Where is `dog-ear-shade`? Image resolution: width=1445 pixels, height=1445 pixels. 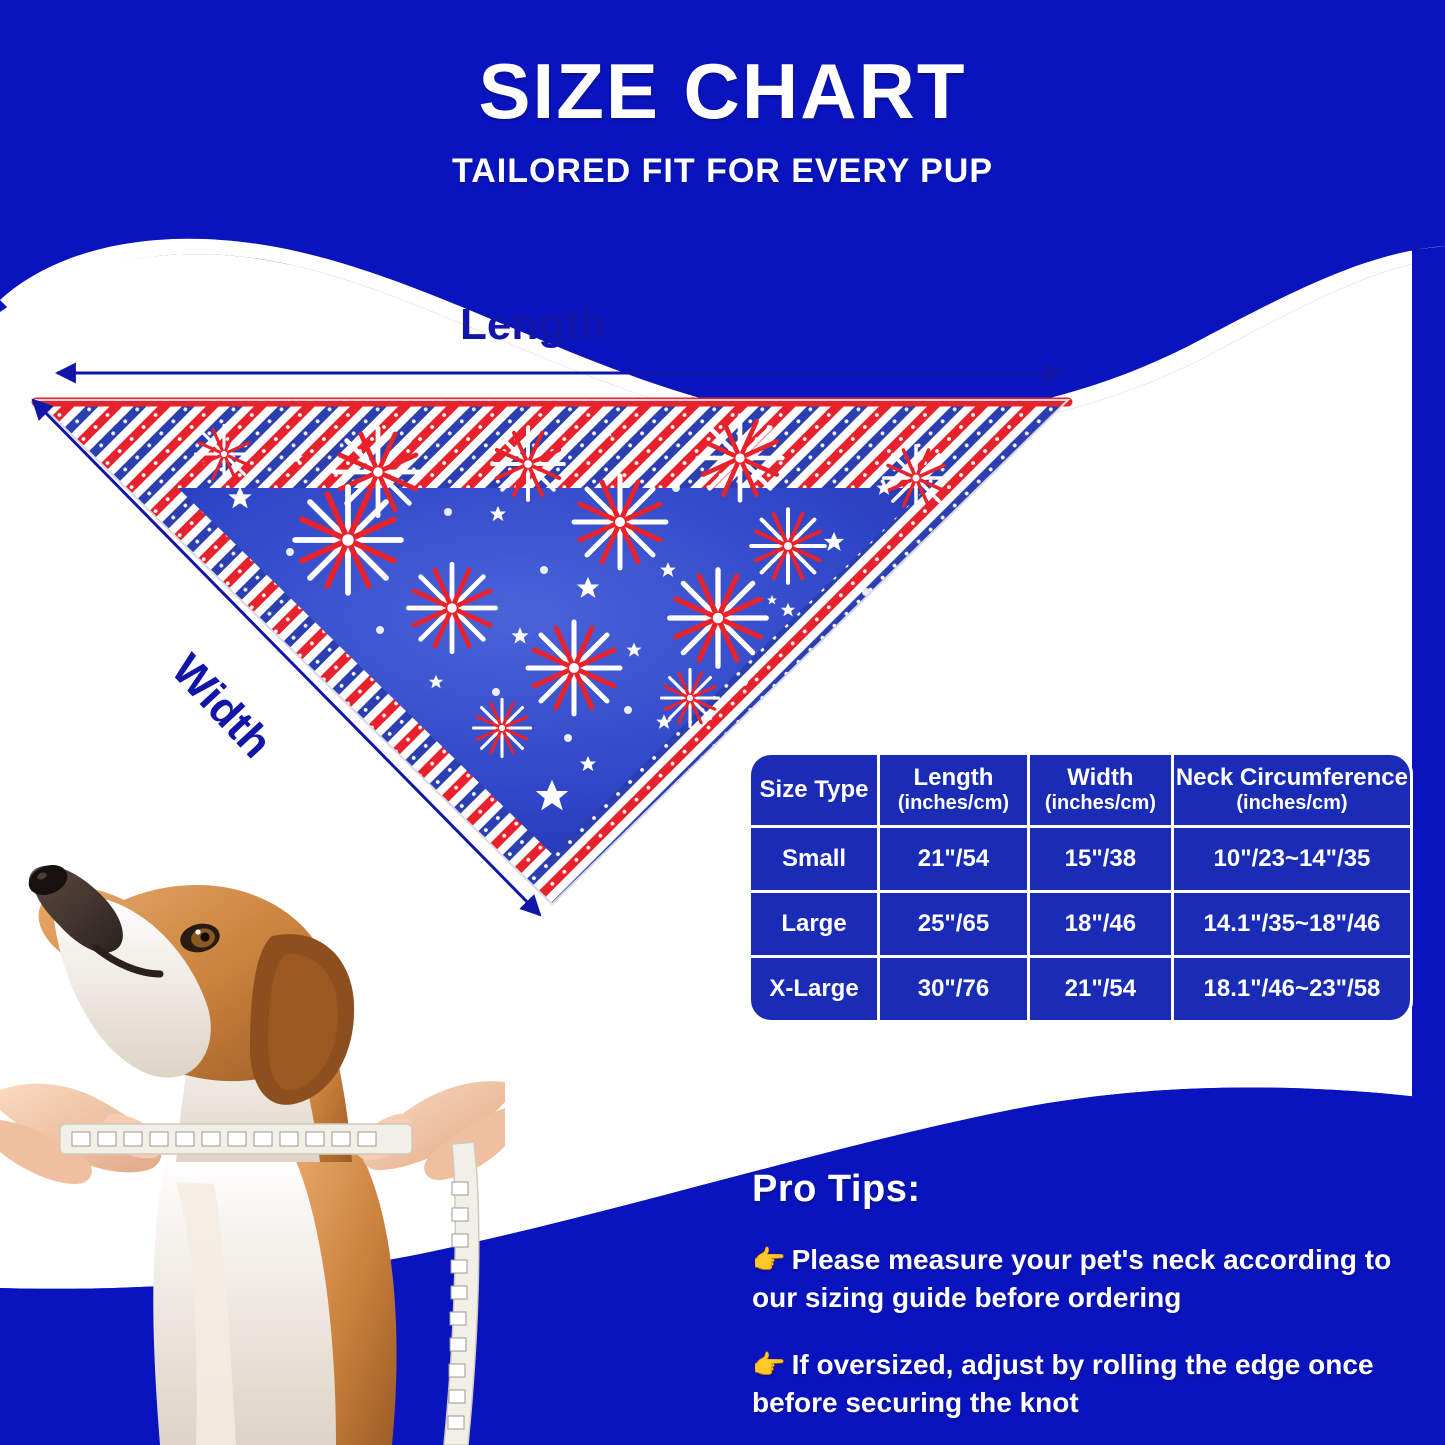 dog-ear-shade is located at coordinates (303, 1022).